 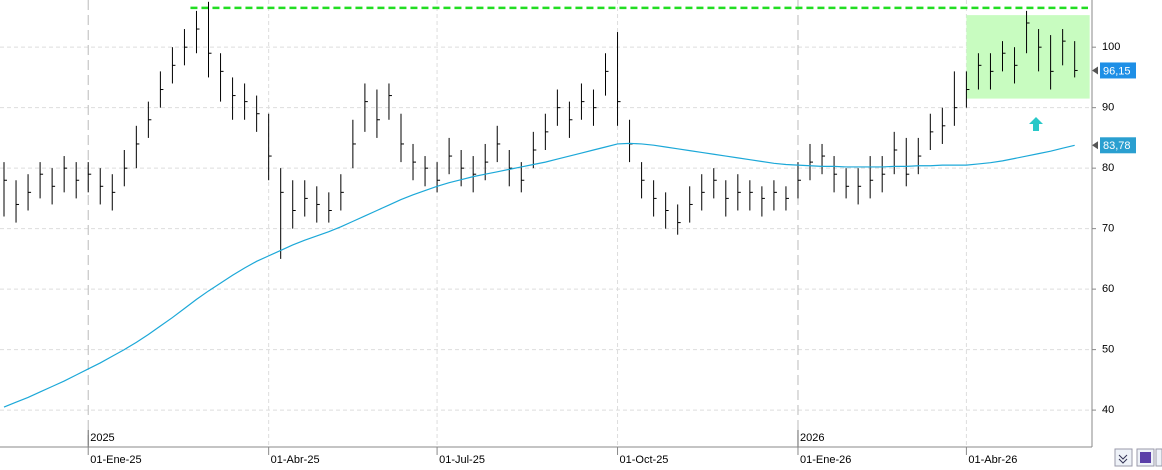 I want to click on y-tick-label: 80, so click(x=1108, y=168).